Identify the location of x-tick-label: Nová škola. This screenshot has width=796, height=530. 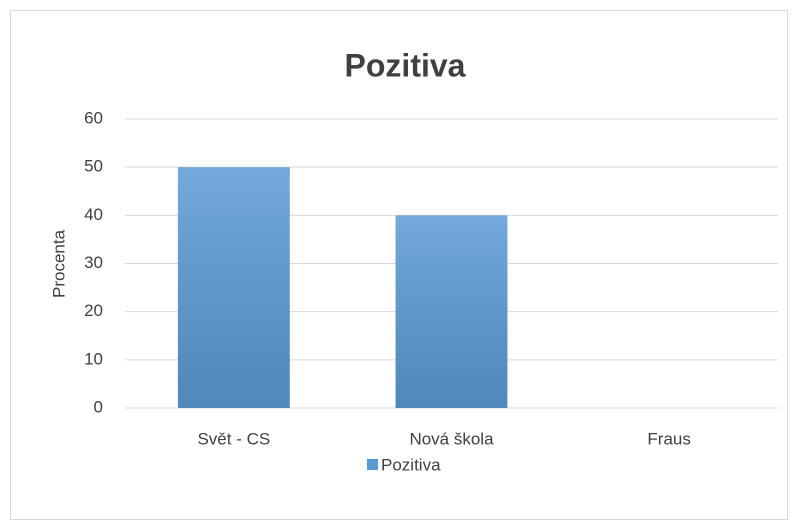
(451, 438).